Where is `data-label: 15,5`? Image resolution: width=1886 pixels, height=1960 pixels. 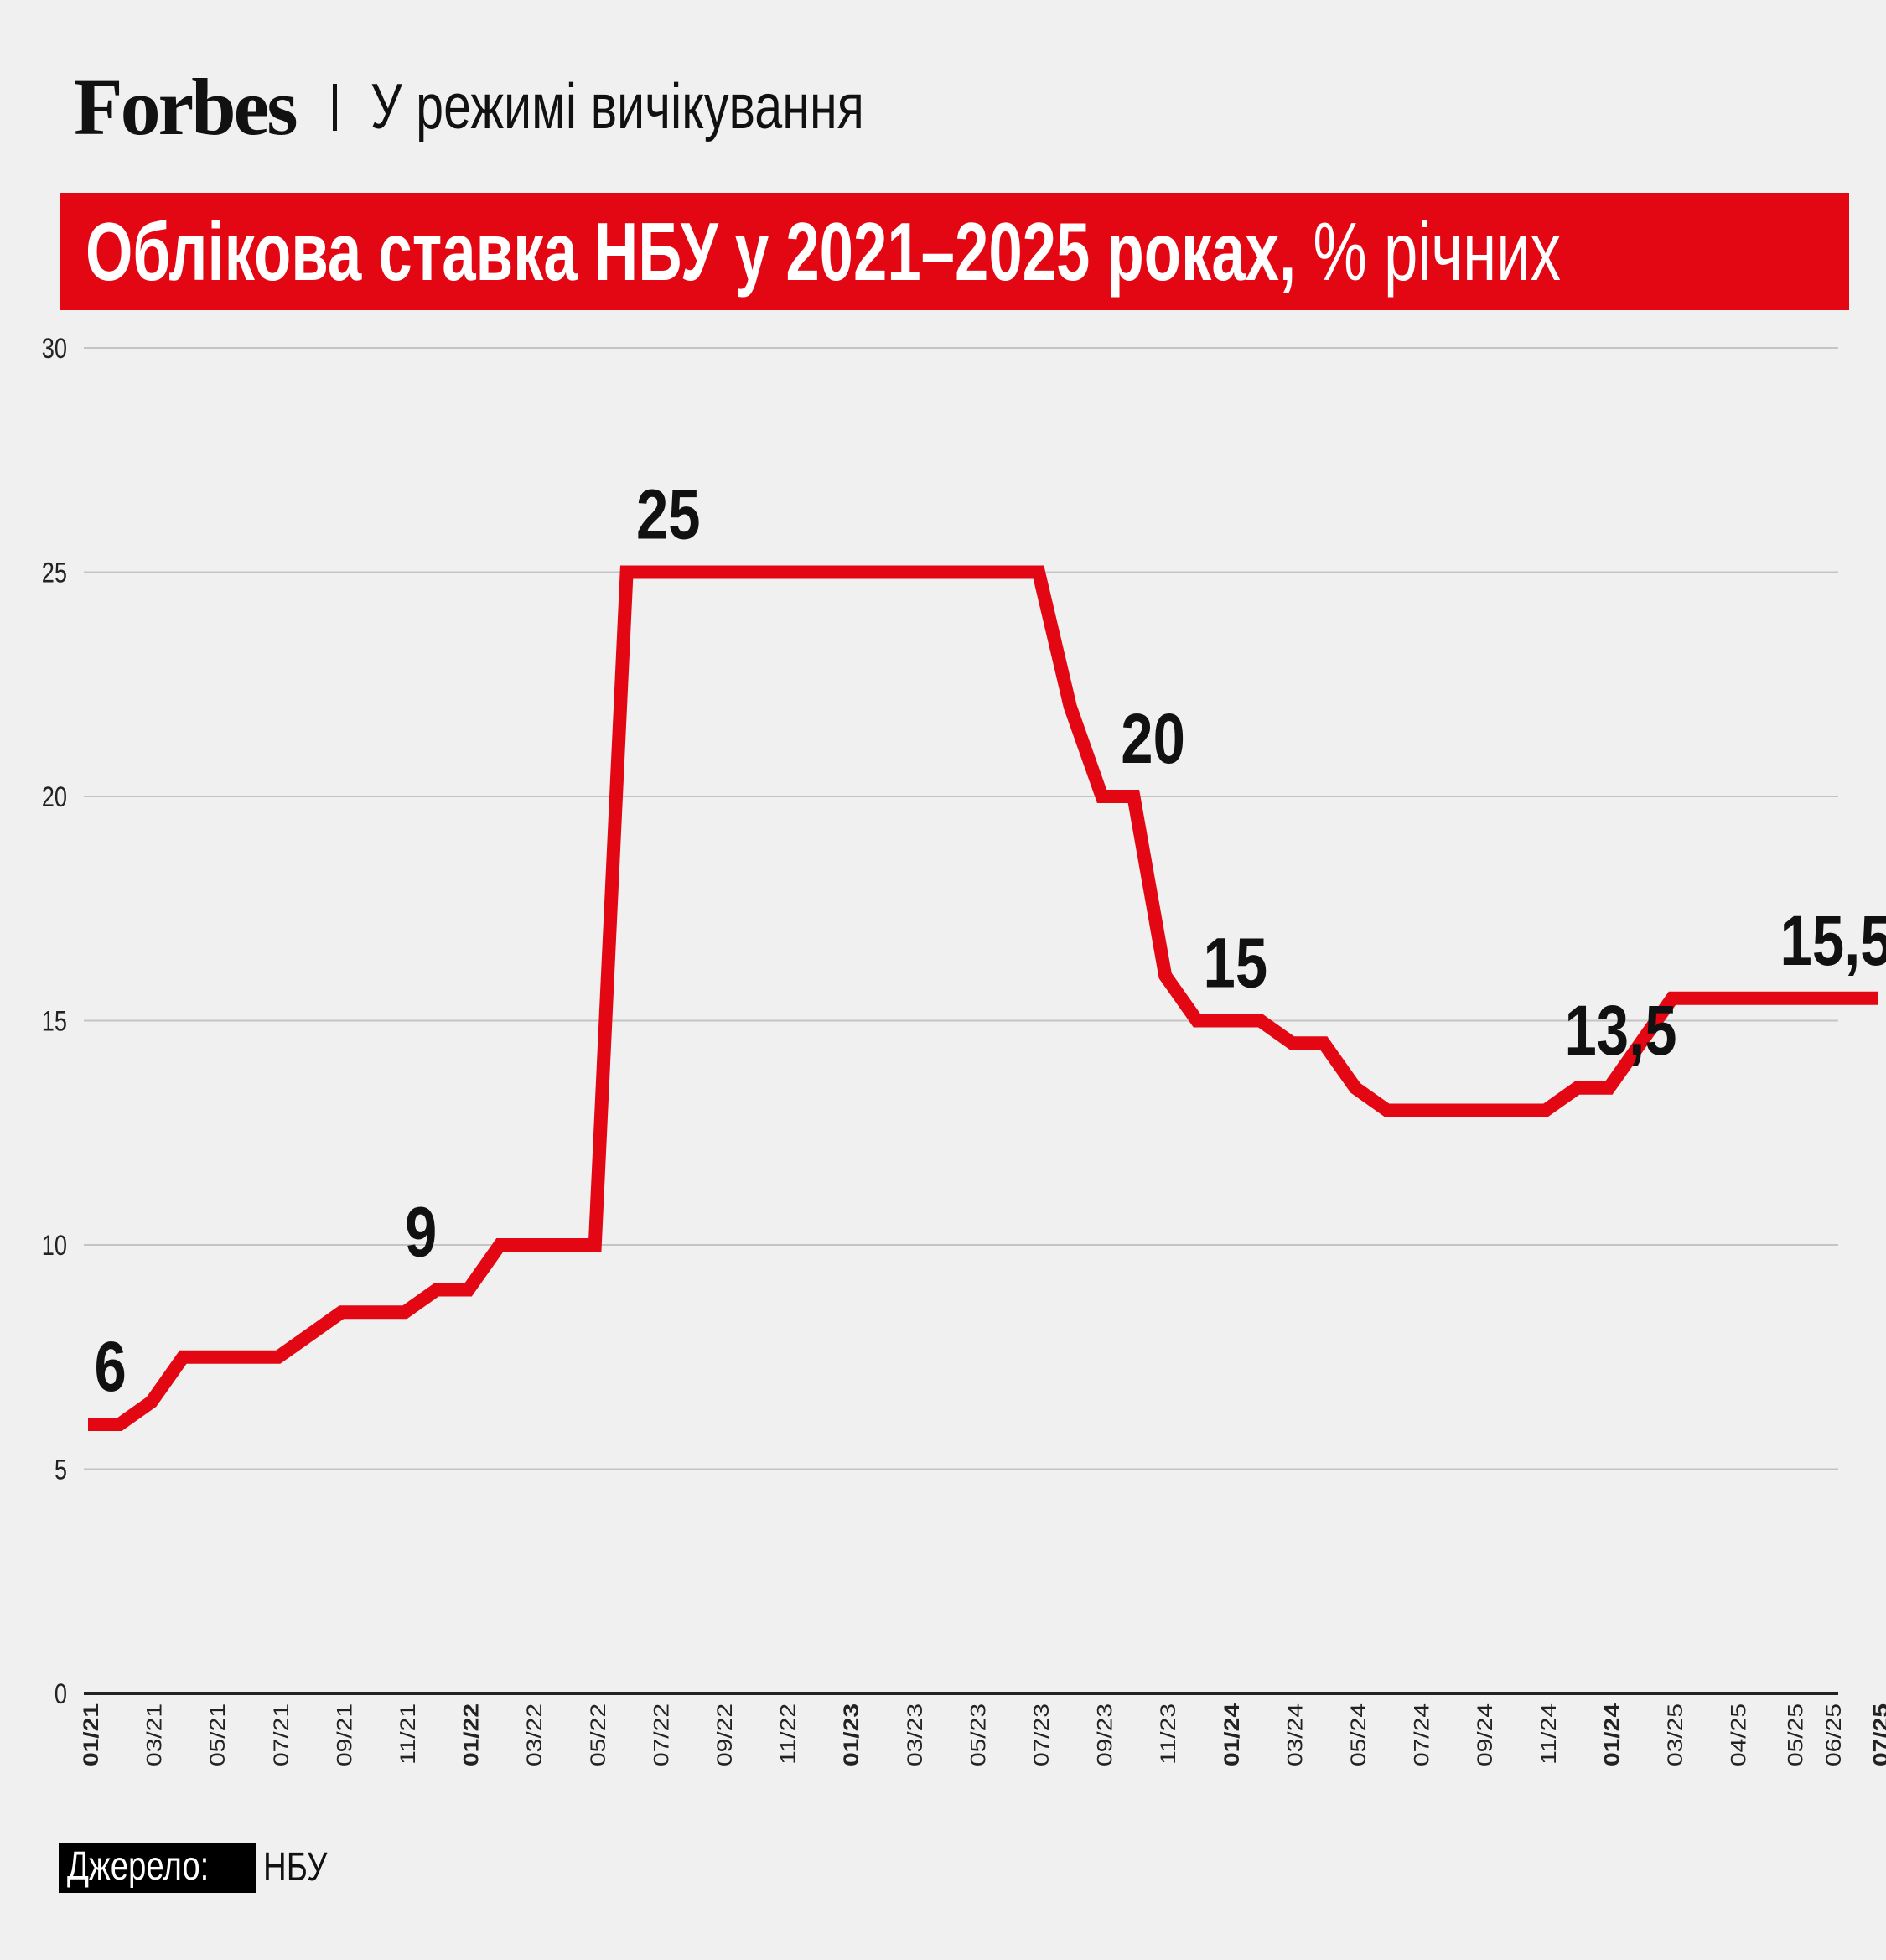
data-label: 15,5 is located at coordinates (1833, 940).